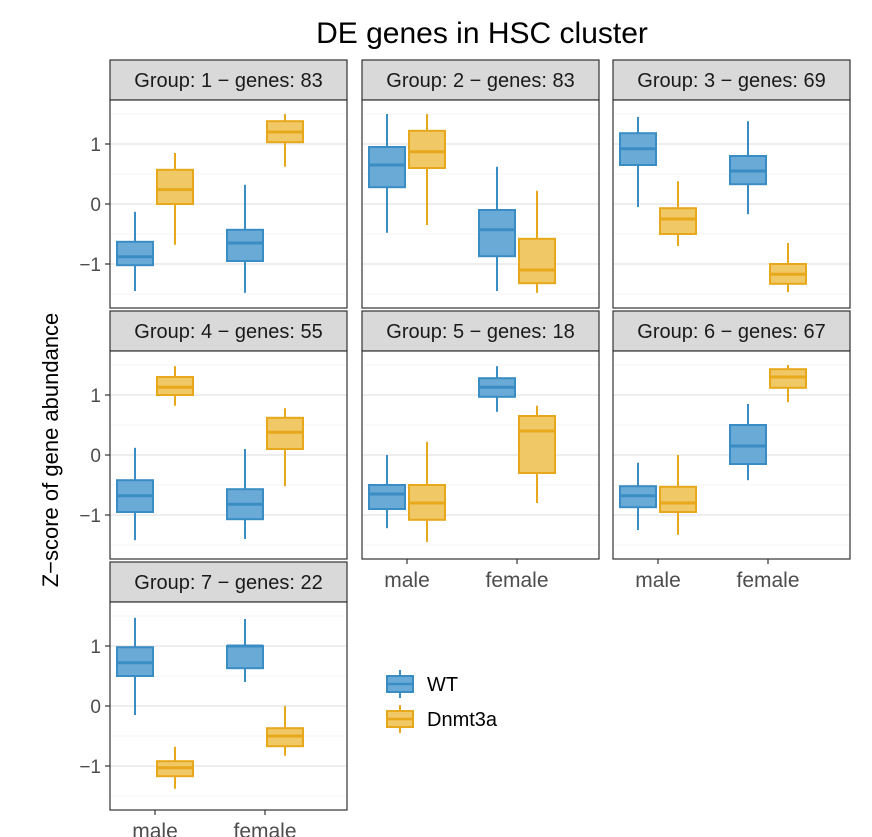  I want to click on facet-strip-label: Group: 4 − genes: 55, so click(228, 332).